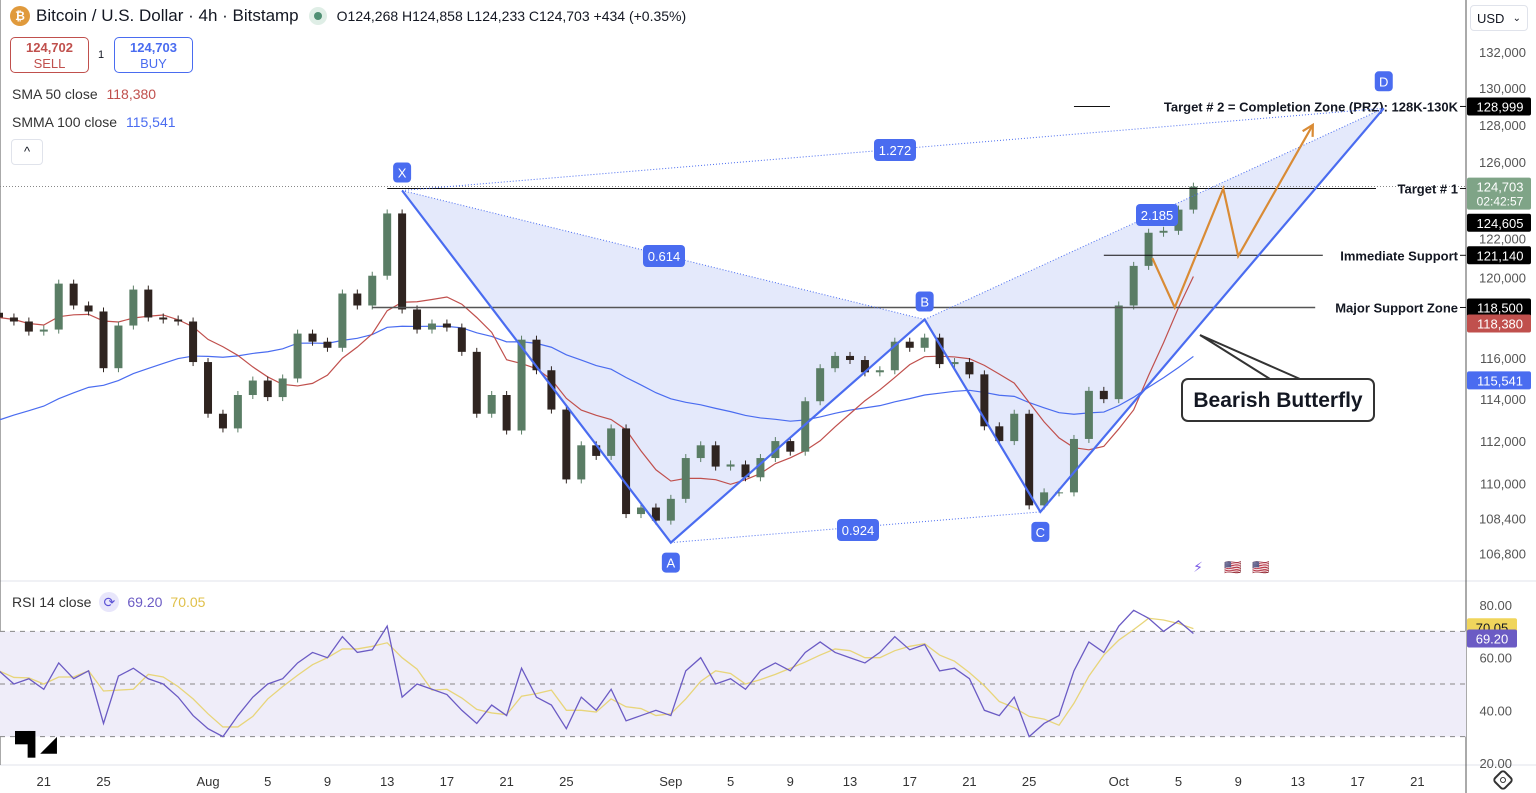 Image resolution: width=1536 pixels, height=793 pixels. What do you see at coordinates (1502, 554) in the screenshot?
I see `price-tick: 106,800` at bounding box center [1502, 554].